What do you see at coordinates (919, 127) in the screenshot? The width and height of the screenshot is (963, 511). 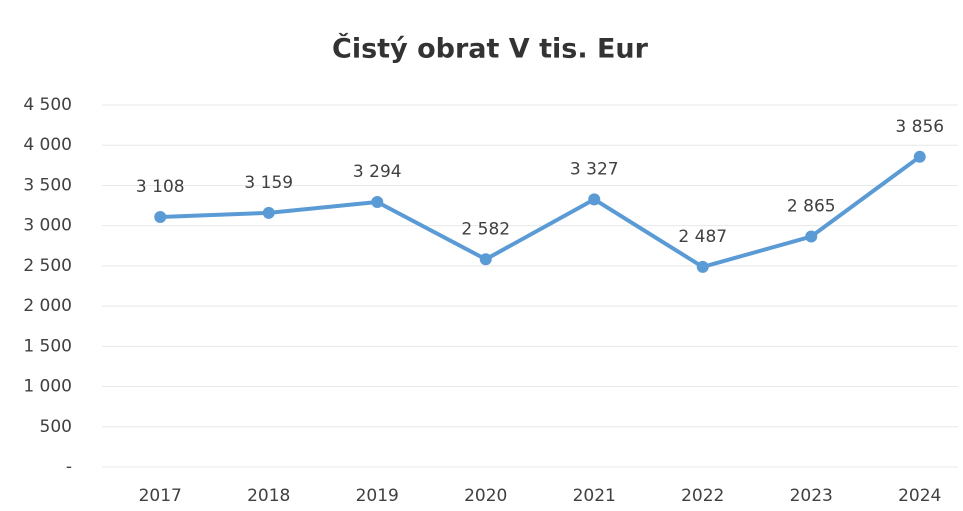 I see `data-label: 3 856` at bounding box center [919, 127].